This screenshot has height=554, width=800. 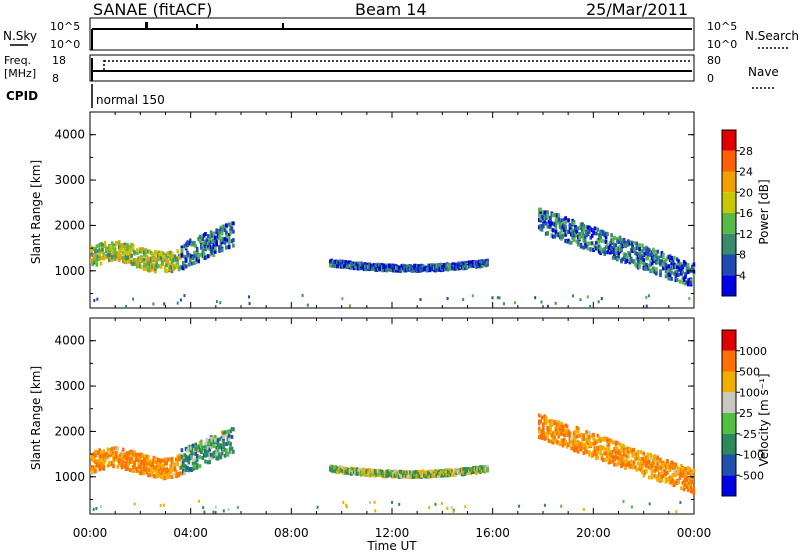 What do you see at coordinates (746, 413) in the screenshot?
I see `colorbar-tick-label: 25` at bounding box center [746, 413].